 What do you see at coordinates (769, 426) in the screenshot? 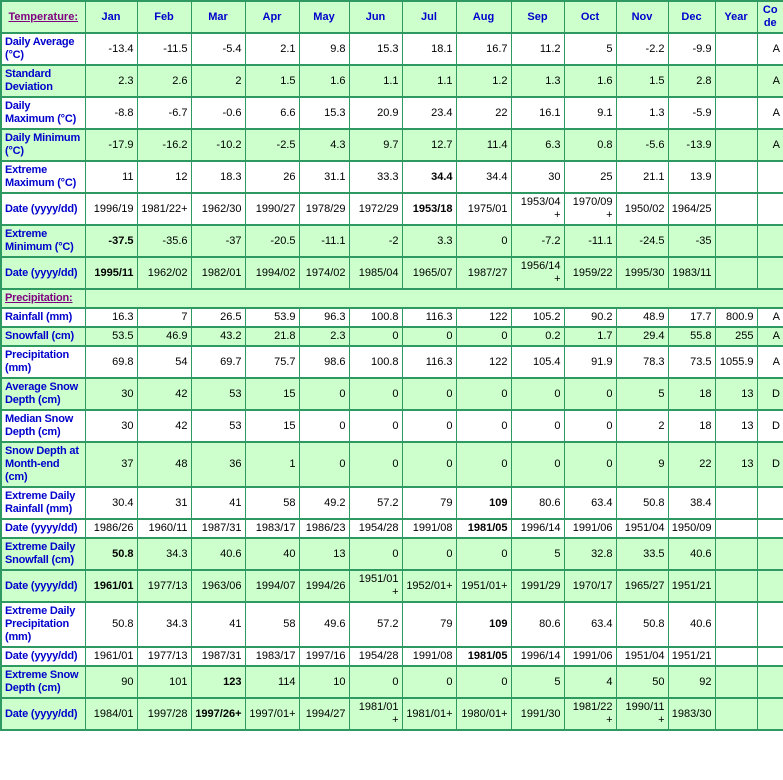
I see `cell-code: D` at bounding box center [769, 426].